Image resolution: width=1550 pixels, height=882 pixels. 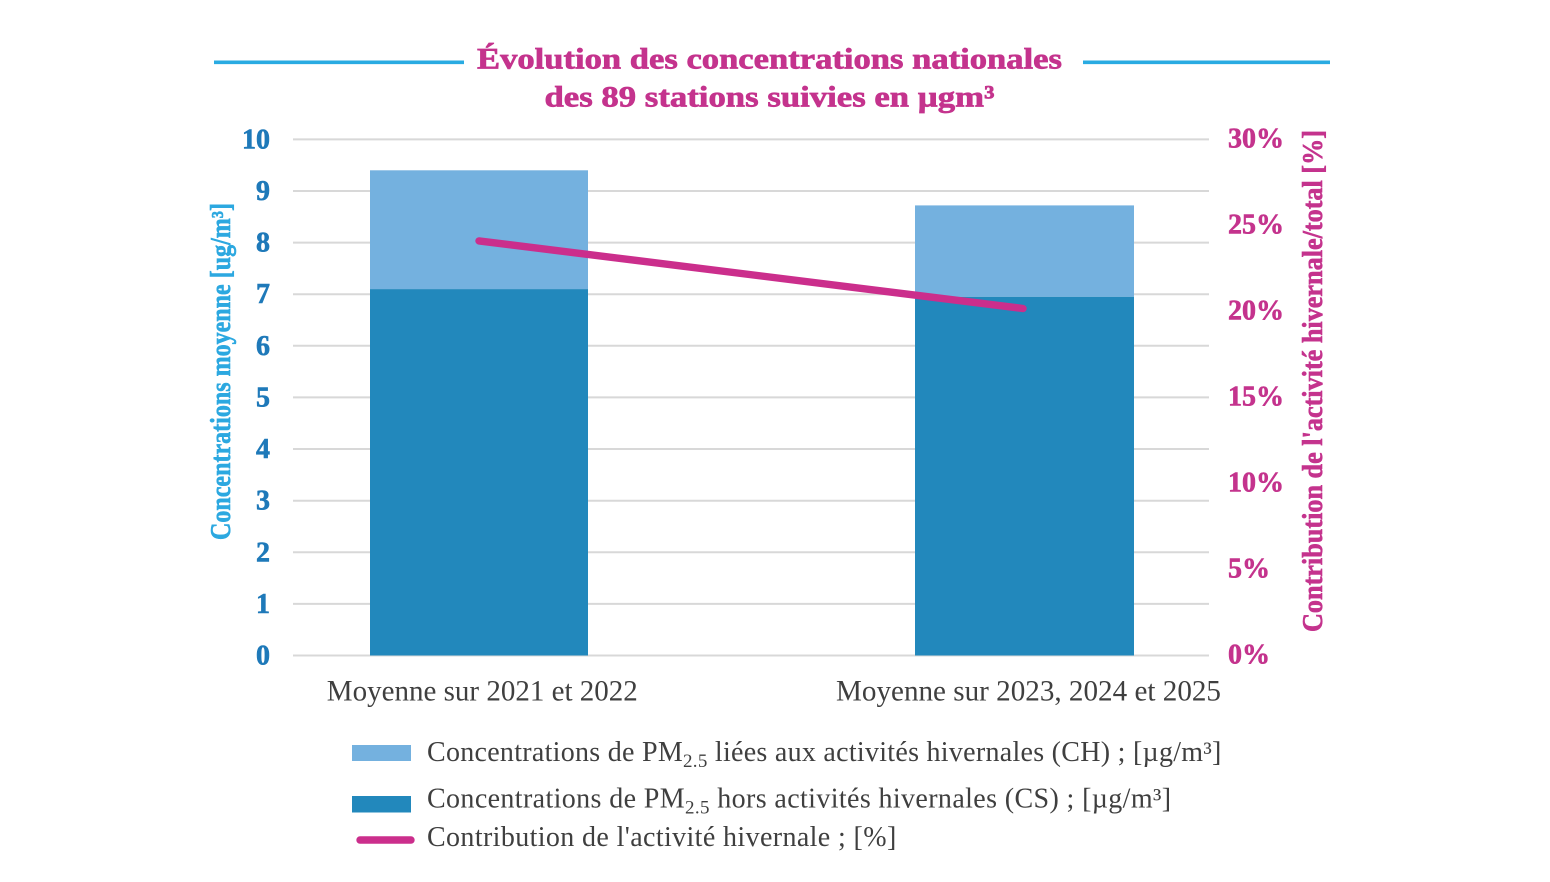 What do you see at coordinates (263, 243) in the screenshot?
I see `svg-text: 8` at bounding box center [263, 243].